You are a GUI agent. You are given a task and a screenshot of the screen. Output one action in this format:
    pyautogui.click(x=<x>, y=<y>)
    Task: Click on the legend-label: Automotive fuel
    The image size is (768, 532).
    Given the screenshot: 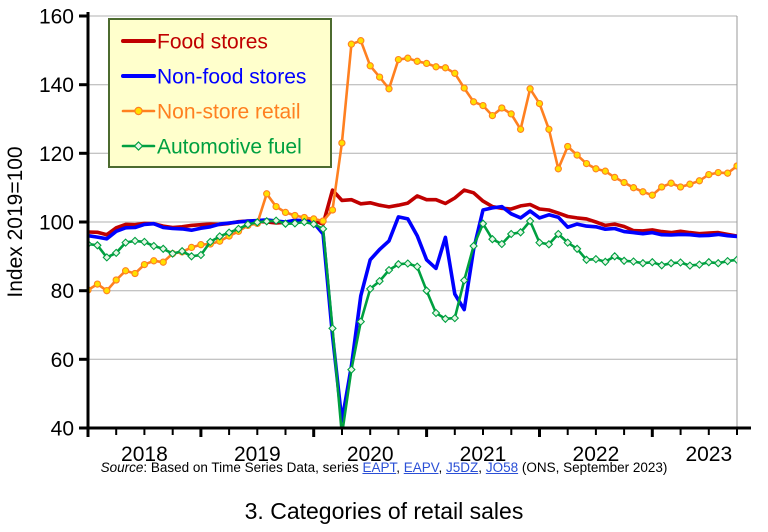 What is the action you would take?
    pyautogui.click(x=229, y=147)
    